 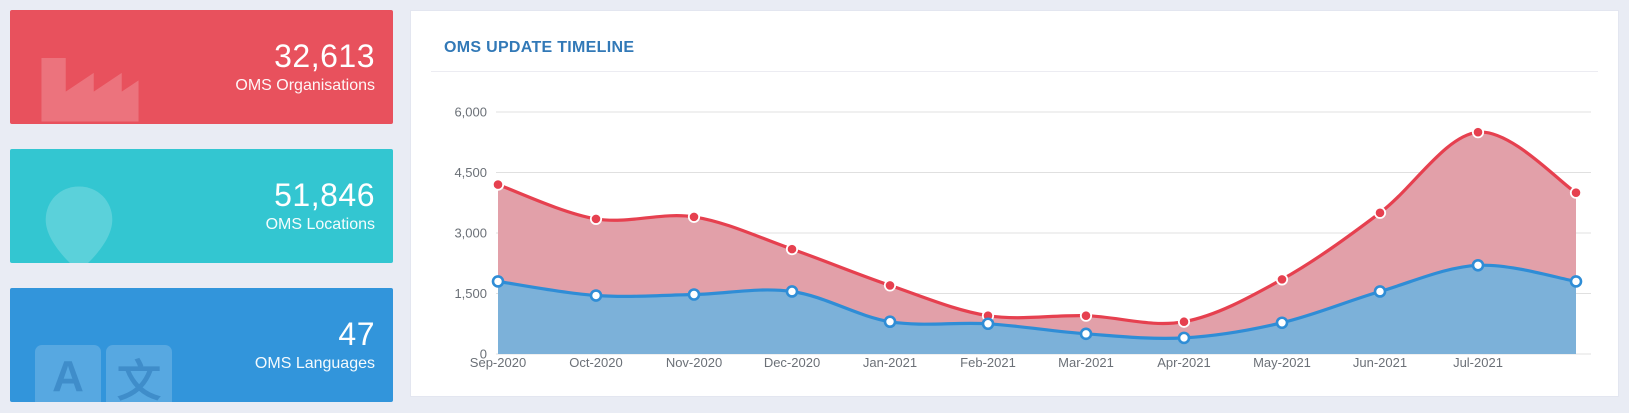 What do you see at coordinates (792, 362) in the screenshot?
I see `svg-text: Dec-2020` at bounding box center [792, 362].